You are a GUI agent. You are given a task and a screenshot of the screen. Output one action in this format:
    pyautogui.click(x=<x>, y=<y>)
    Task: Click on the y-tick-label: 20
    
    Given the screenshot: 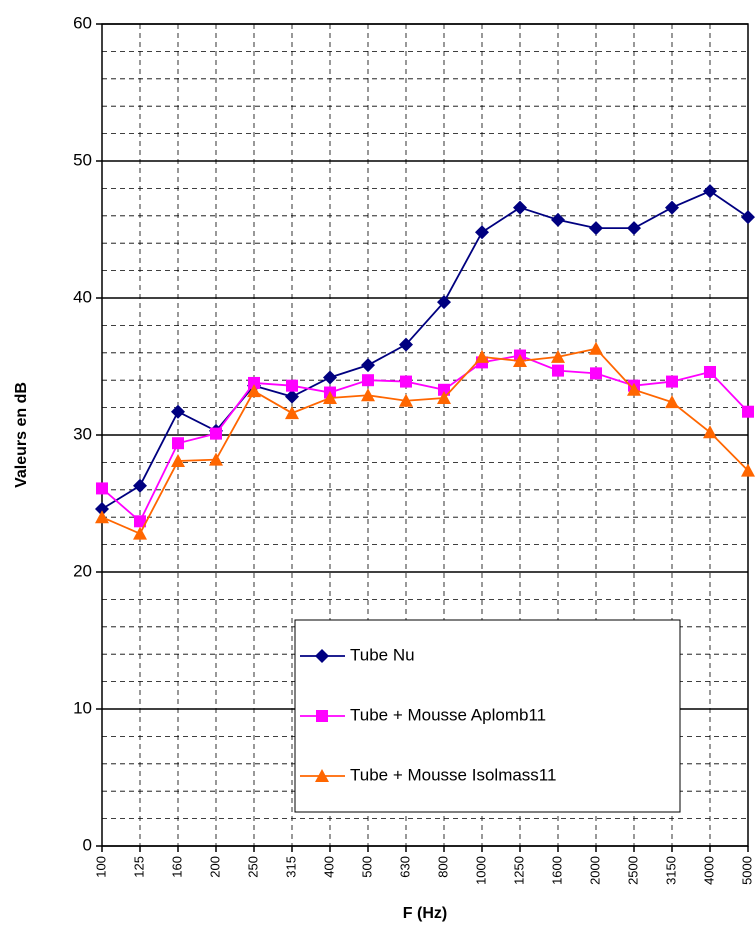 What is the action you would take?
    pyautogui.click(x=82, y=570)
    